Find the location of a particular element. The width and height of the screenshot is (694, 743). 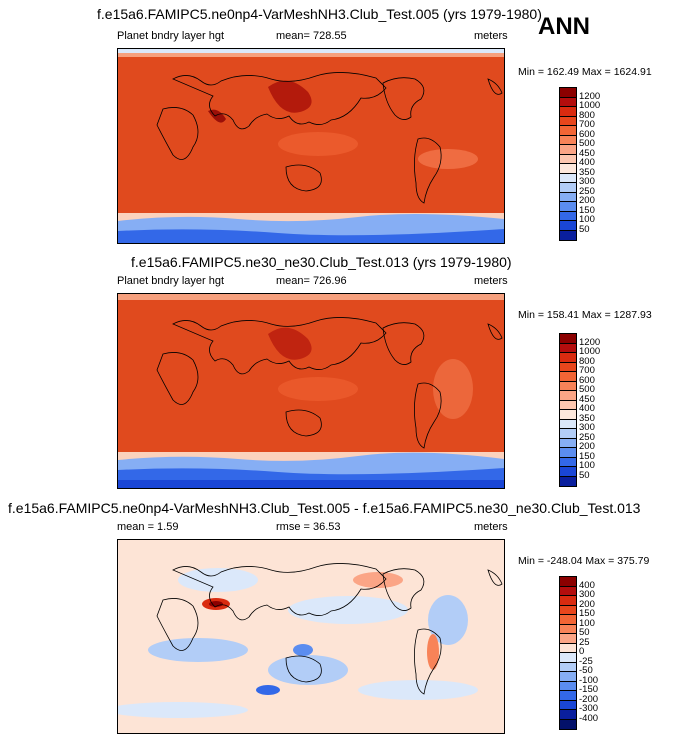

colorbar-tick-label: 350 is located at coordinates (587, 172).